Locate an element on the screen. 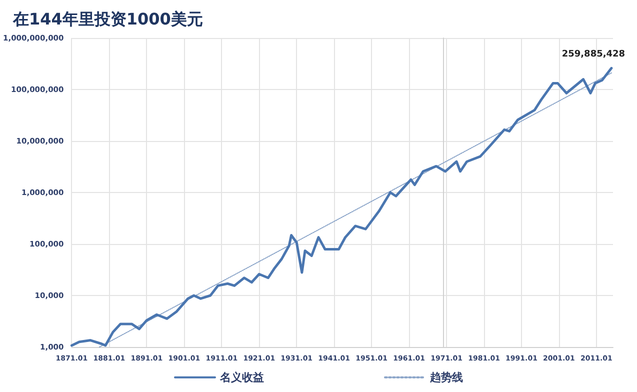 The height and width of the screenshot is (392, 637). legend-label: 趋势线 is located at coordinates (446, 377).